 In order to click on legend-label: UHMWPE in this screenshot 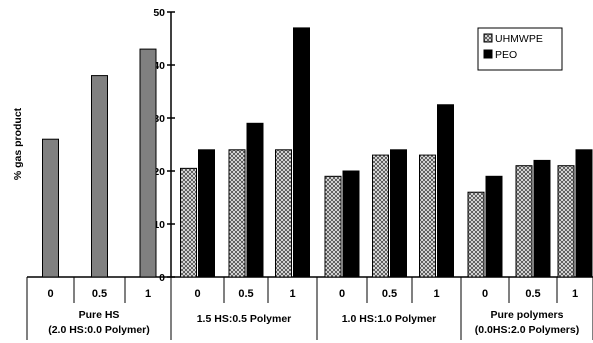, I will do `click(519, 39)`.